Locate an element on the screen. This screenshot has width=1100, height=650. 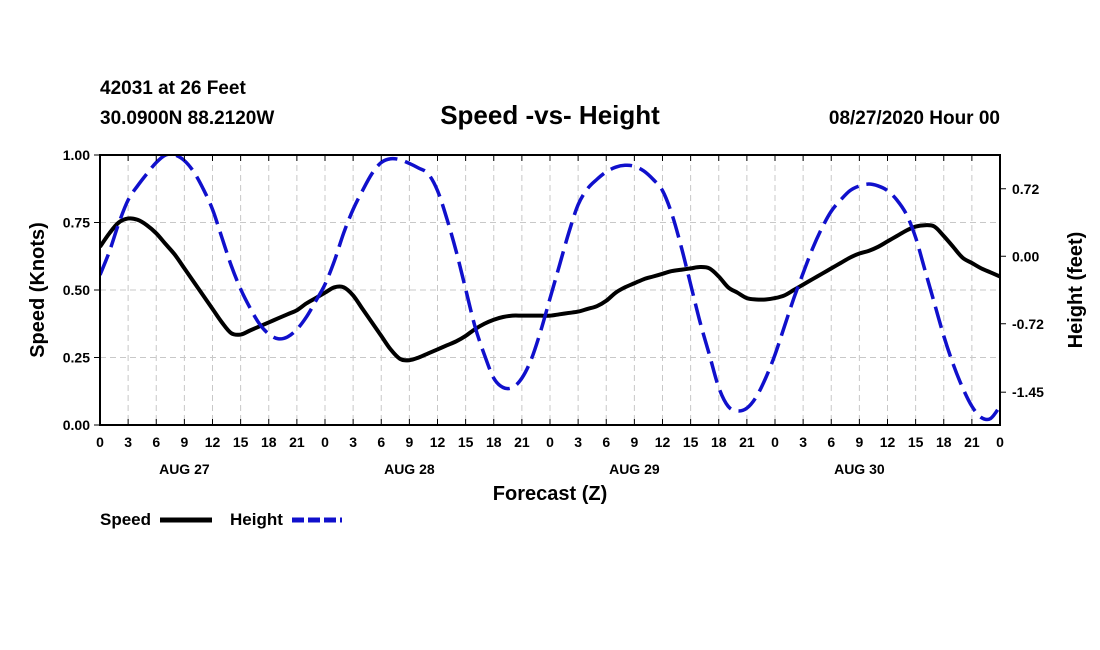
x-day-label: AUG 27 is located at coordinates (184, 469).